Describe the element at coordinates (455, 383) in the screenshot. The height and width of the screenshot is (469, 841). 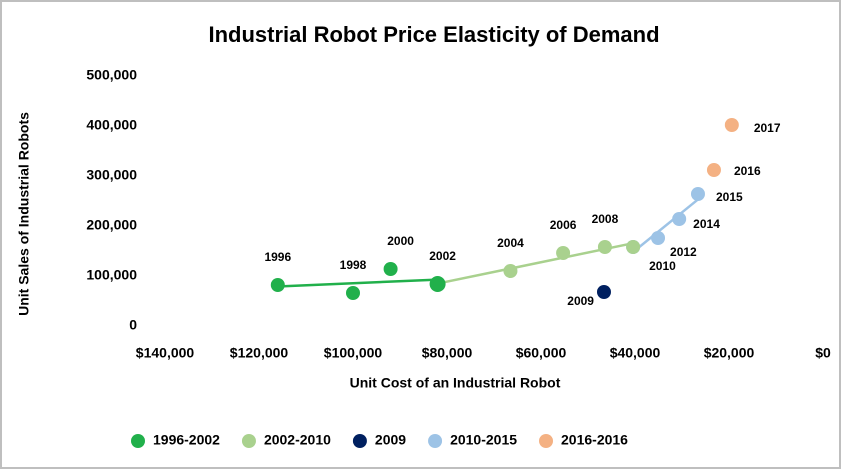
I see `x-axis-label: Unit Cost of an Industrial Robot` at that location.